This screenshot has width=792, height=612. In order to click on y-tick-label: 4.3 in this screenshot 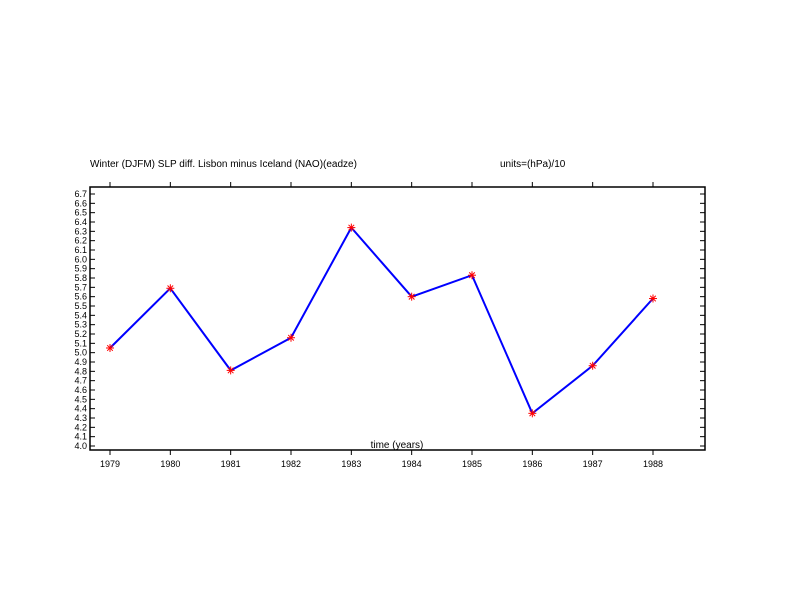, I will do `click(80, 418)`.